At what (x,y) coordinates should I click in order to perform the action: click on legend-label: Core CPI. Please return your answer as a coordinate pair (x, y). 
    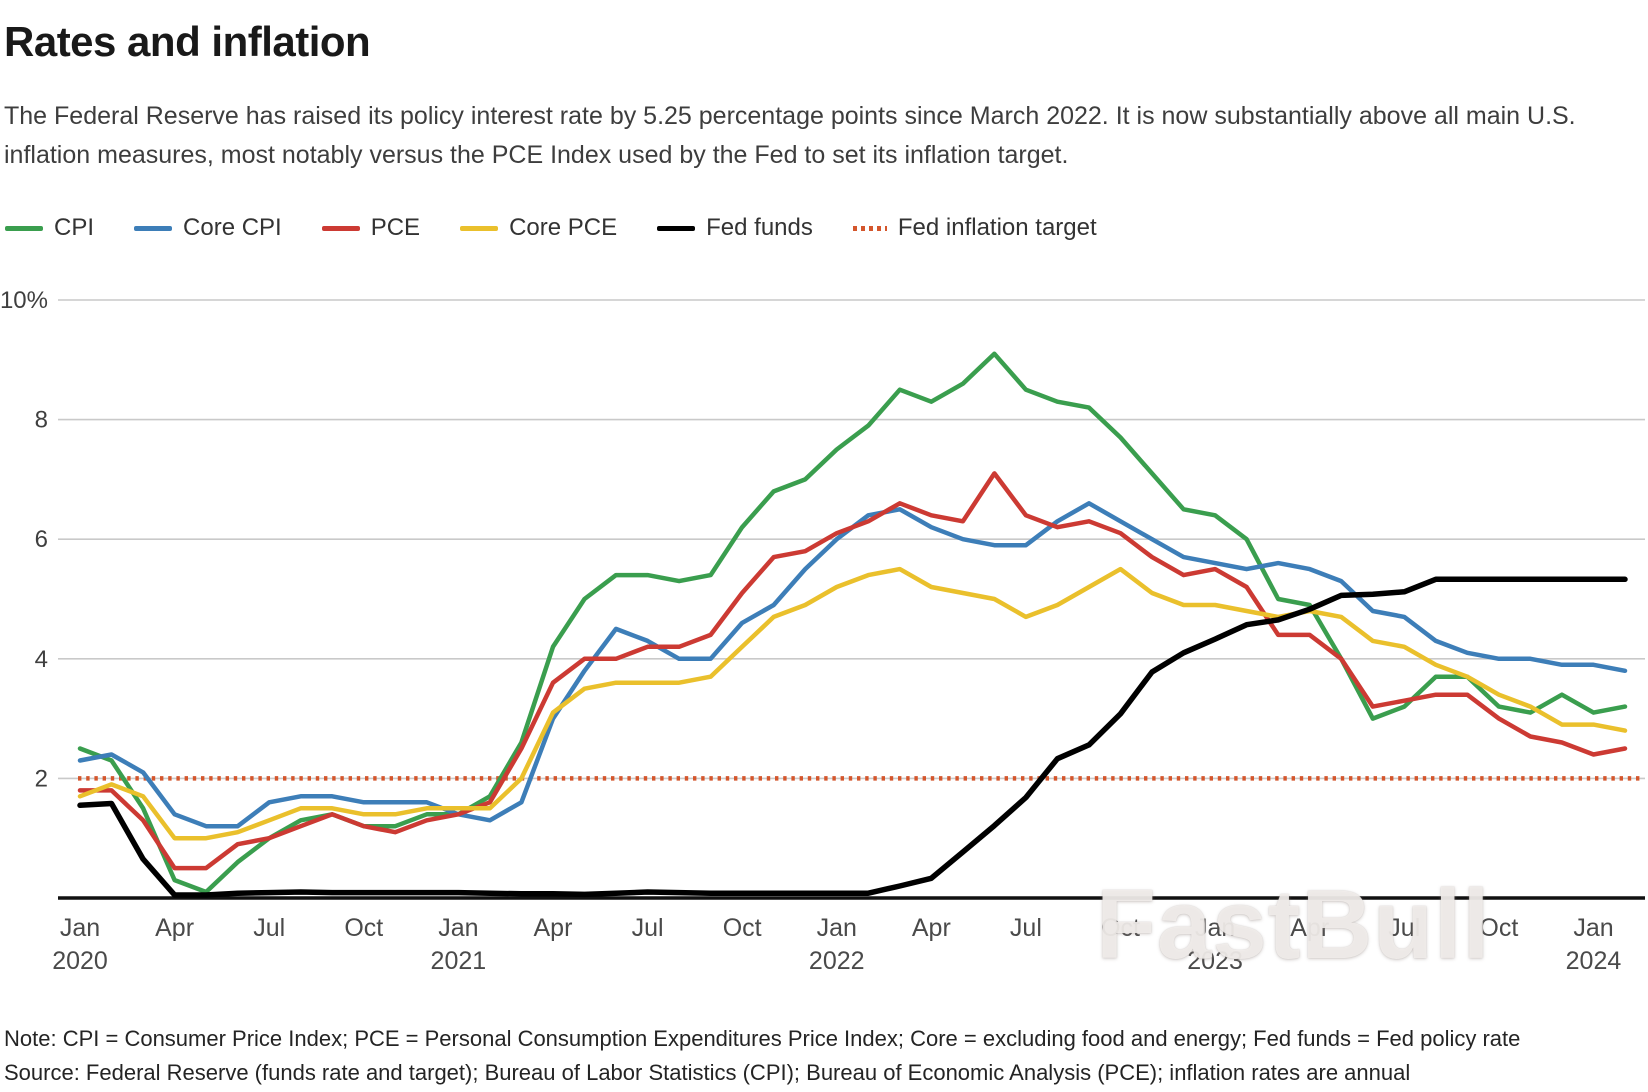
    Looking at the image, I should click on (232, 227).